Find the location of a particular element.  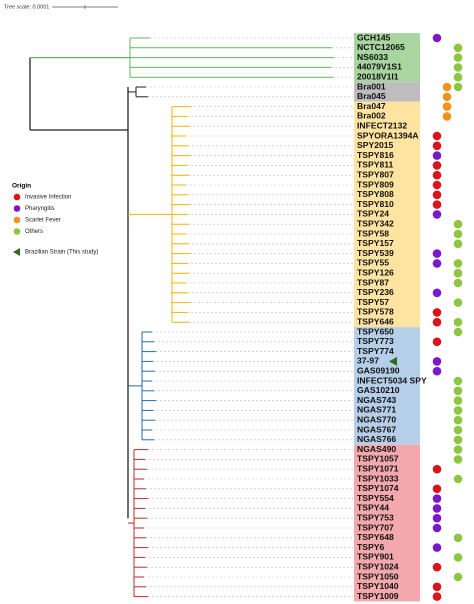

leaf-label: TSPY1071 is located at coordinates (378, 468).